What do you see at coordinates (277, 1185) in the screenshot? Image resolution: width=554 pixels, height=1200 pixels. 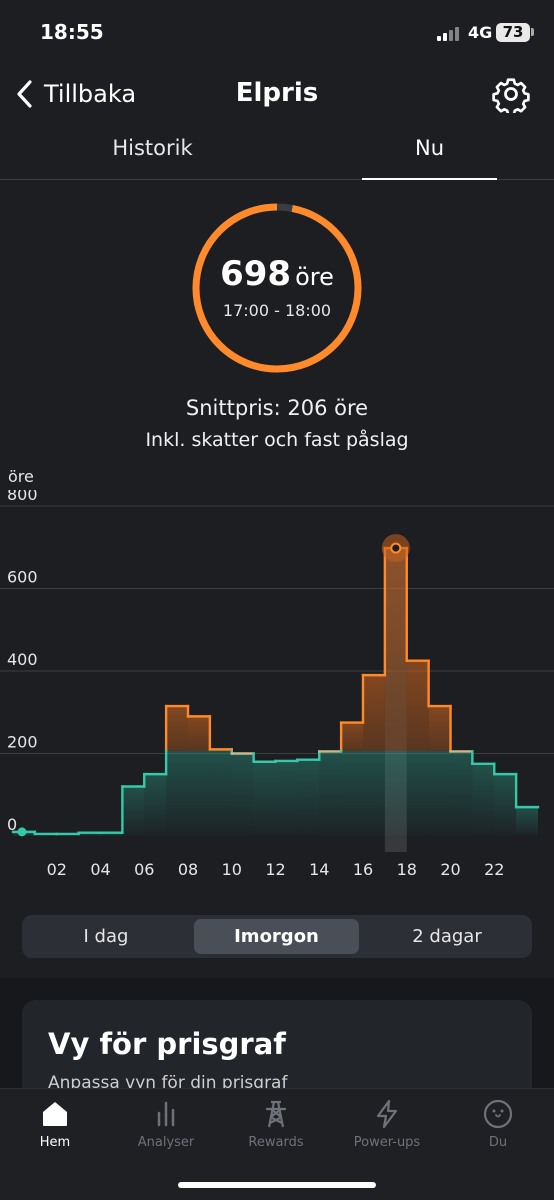 I see `home-indicator` at bounding box center [277, 1185].